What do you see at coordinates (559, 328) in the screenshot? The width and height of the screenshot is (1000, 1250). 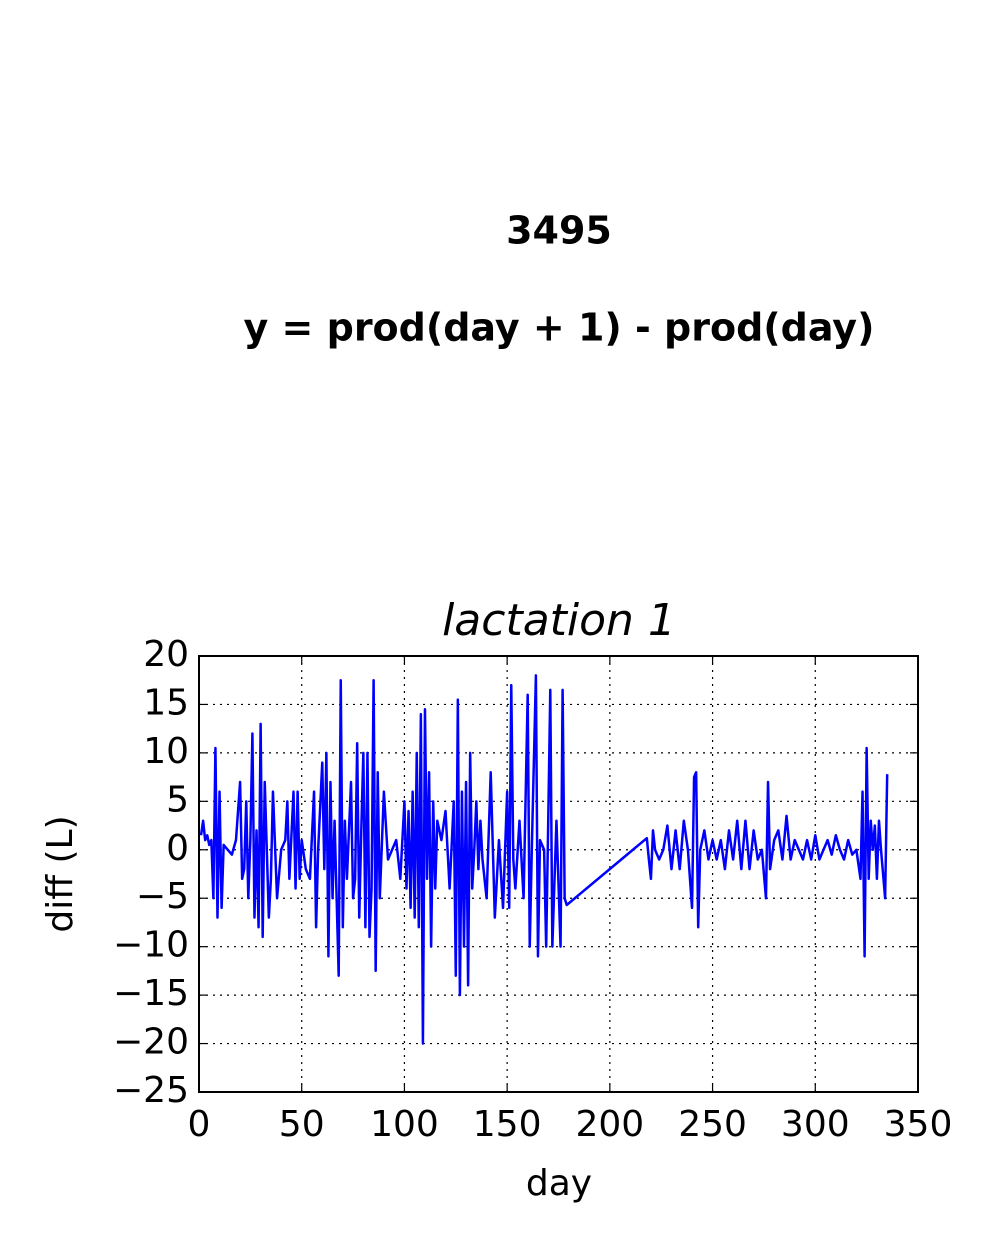 I see `chart-subtitle: y = prod(day + 1) - prod(day)` at bounding box center [559, 328].